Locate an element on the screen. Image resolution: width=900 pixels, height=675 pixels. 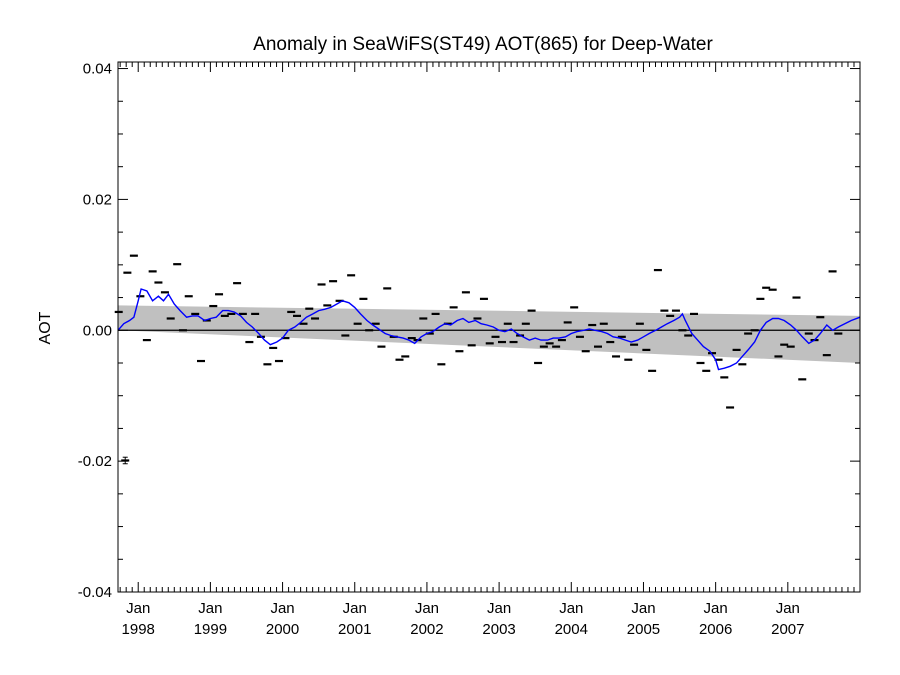
x-tick-label-year: 2002 is located at coordinates (426, 629).